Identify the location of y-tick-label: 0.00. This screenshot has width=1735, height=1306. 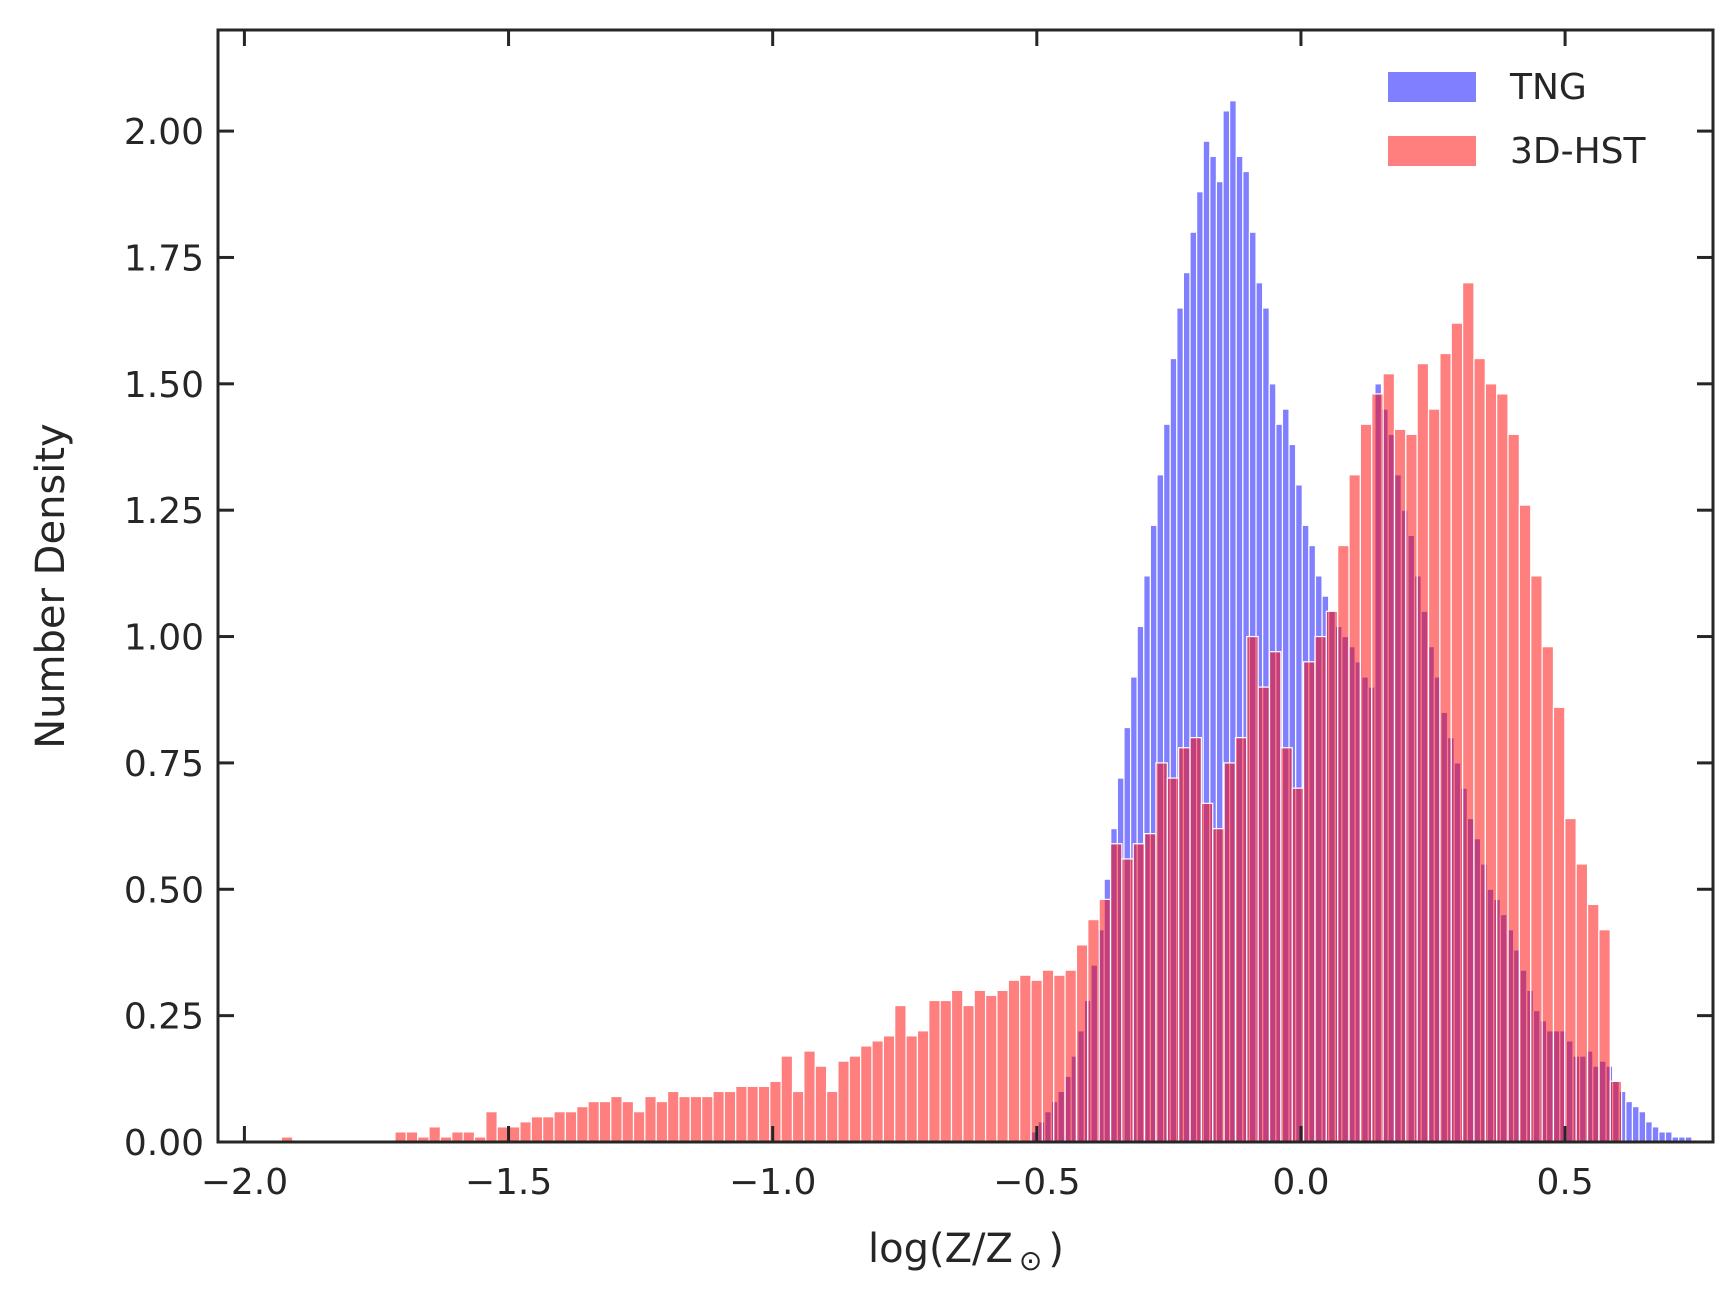
(164, 1143).